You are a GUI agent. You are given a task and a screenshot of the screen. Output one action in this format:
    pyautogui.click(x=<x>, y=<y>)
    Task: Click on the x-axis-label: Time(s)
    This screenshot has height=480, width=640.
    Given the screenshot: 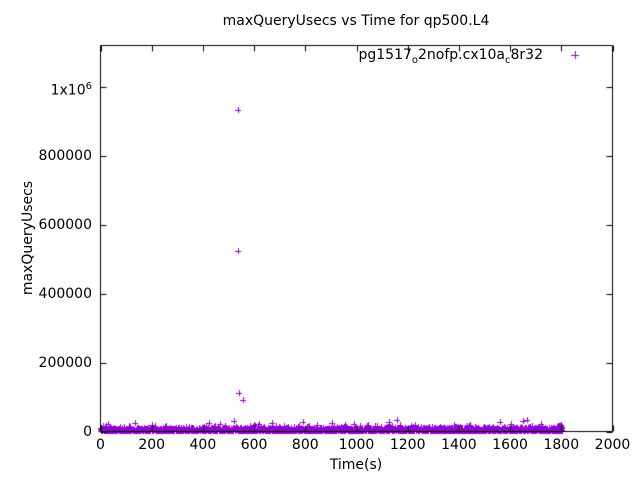 What is the action you would take?
    pyautogui.click(x=356, y=465)
    